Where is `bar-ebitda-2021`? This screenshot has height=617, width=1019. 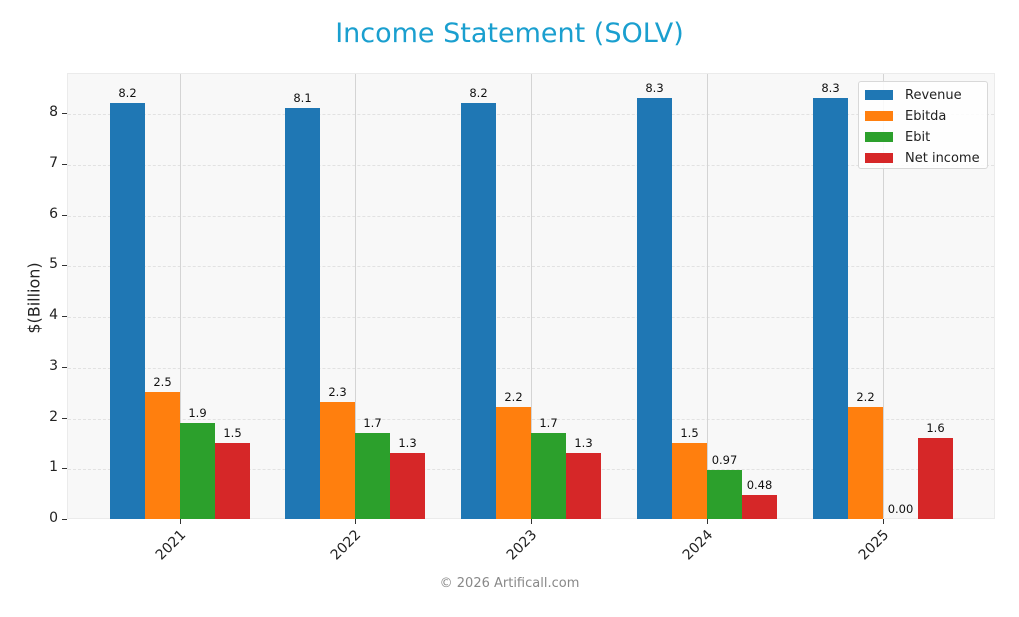
bar-ebitda-2021 is located at coordinates (162, 455).